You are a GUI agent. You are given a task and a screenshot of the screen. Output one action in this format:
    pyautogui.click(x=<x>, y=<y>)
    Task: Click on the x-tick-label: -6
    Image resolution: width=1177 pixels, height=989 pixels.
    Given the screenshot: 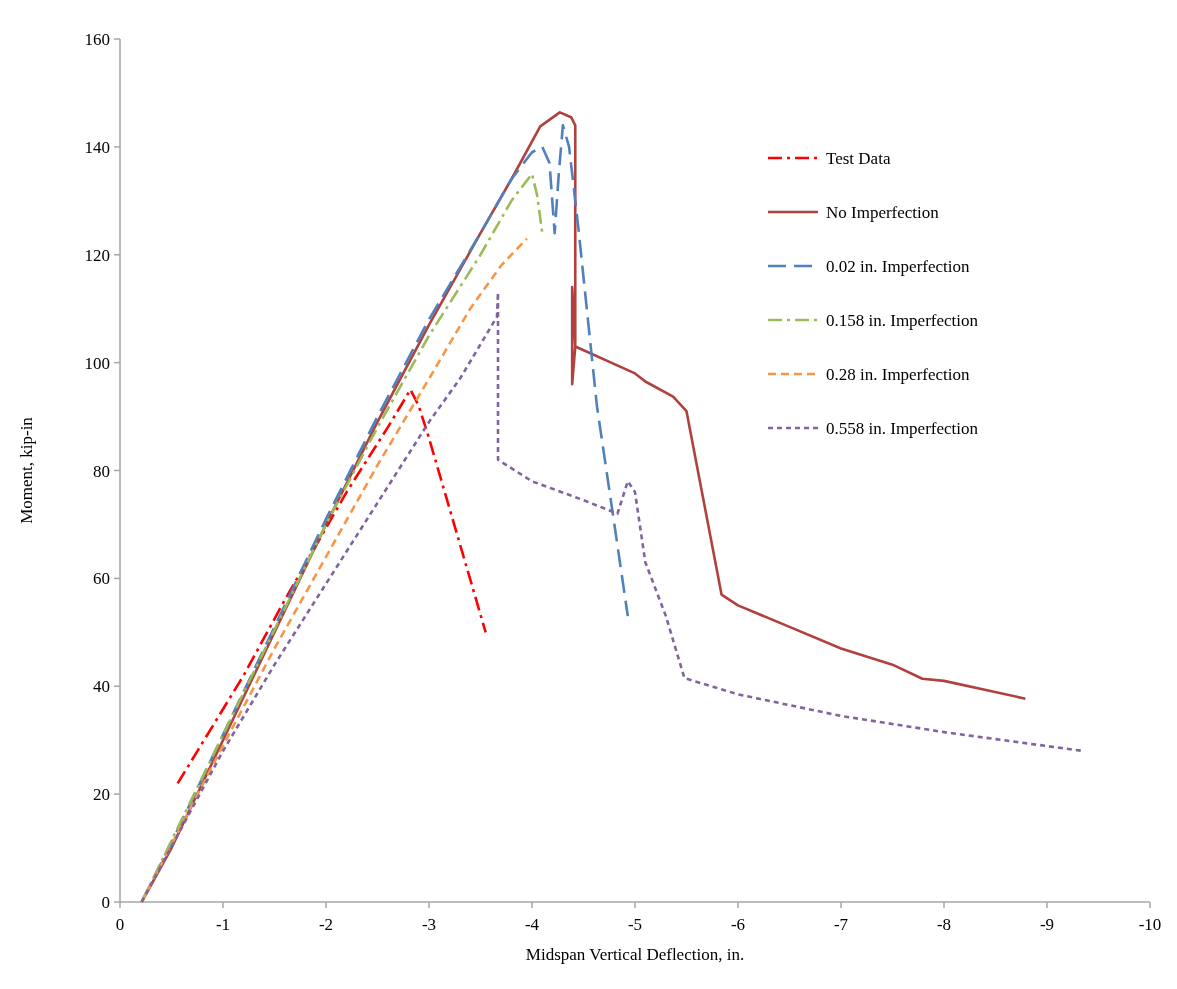 What is the action you would take?
    pyautogui.click(x=738, y=924)
    